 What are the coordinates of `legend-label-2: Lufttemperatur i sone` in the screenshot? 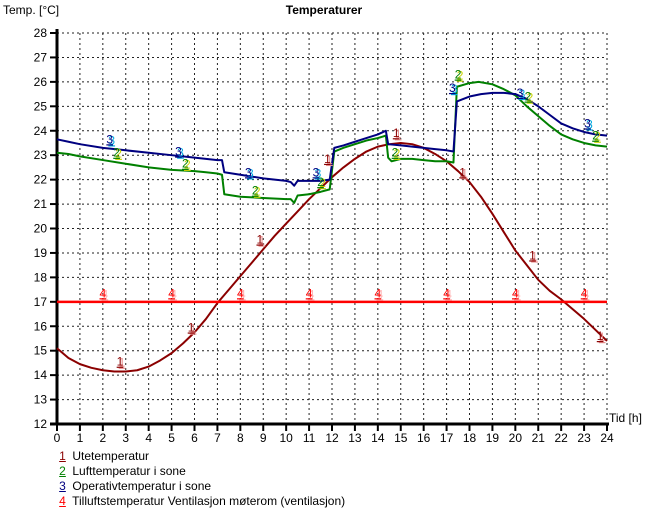 It's located at (129, 471).